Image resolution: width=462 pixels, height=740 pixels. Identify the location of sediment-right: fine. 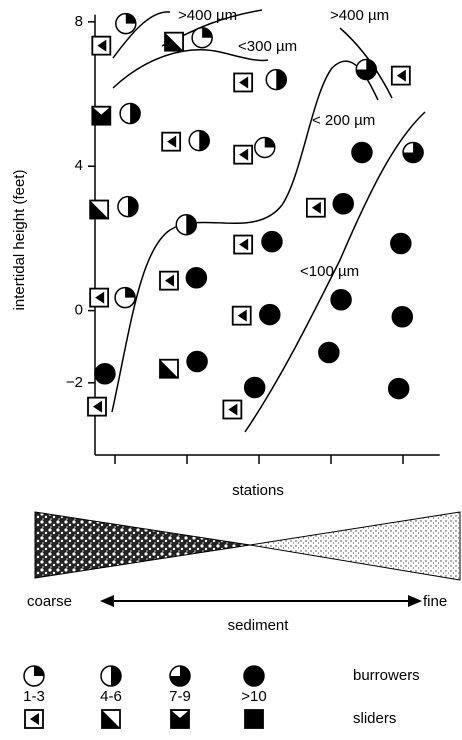
(435, 601).